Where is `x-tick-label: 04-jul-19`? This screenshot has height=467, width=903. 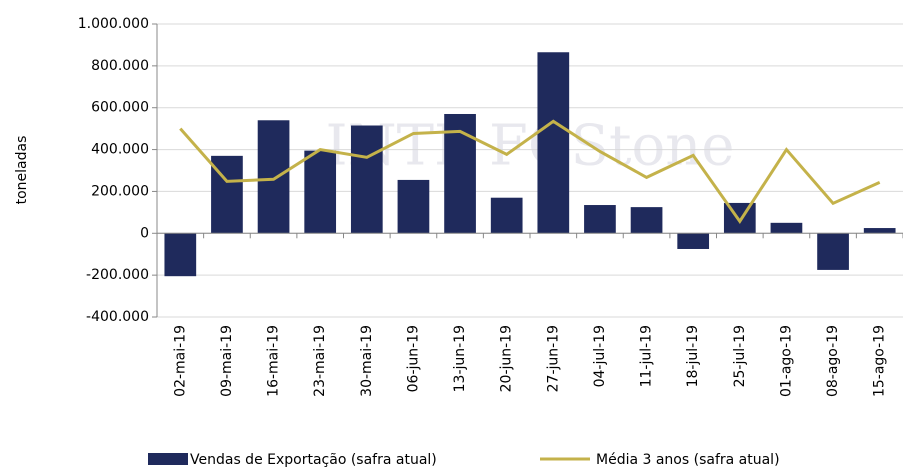 x-tick-label: 04-jul-19 is located at coordinates (600, 356).